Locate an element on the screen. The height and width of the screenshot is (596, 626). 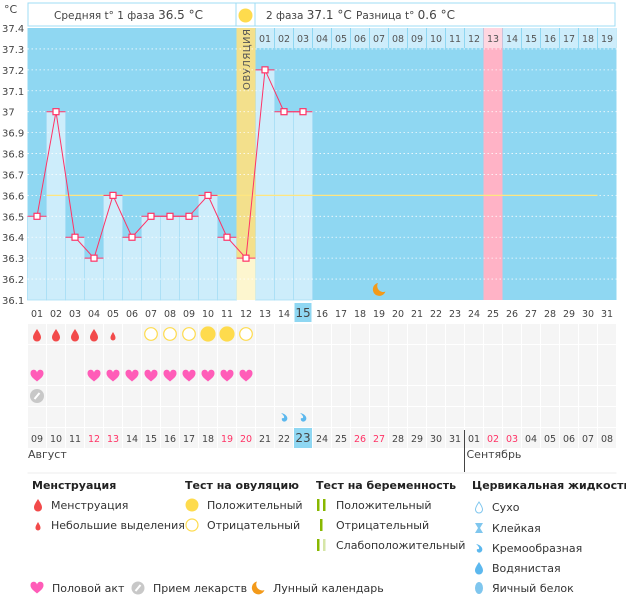
today-marker is located at coordinates (303, 312).